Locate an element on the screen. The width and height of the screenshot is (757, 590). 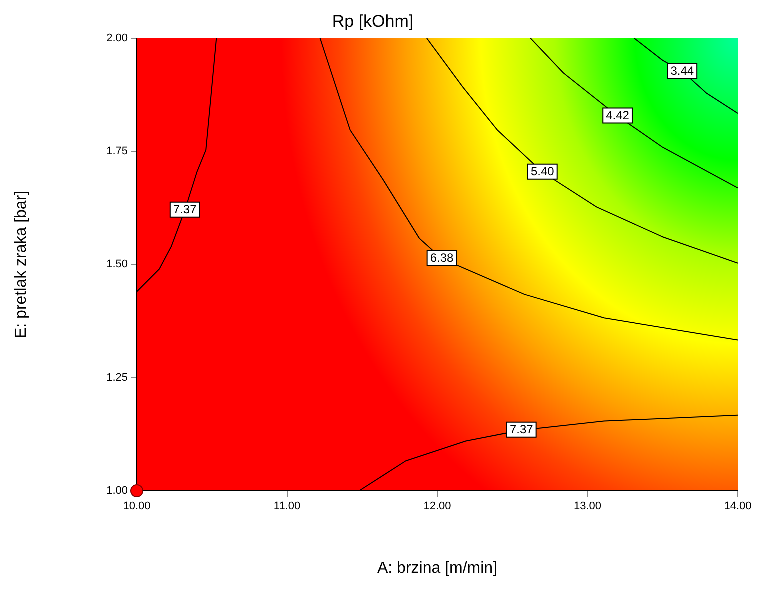
x-tick-label: 13.00 is located at coordinates (588, 506).